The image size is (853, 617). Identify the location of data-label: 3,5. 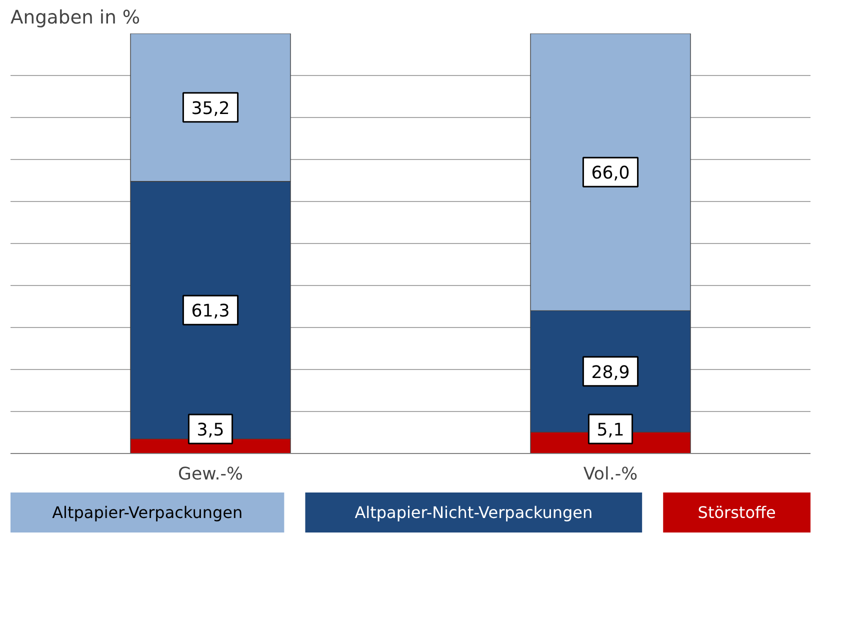
(210, 430).